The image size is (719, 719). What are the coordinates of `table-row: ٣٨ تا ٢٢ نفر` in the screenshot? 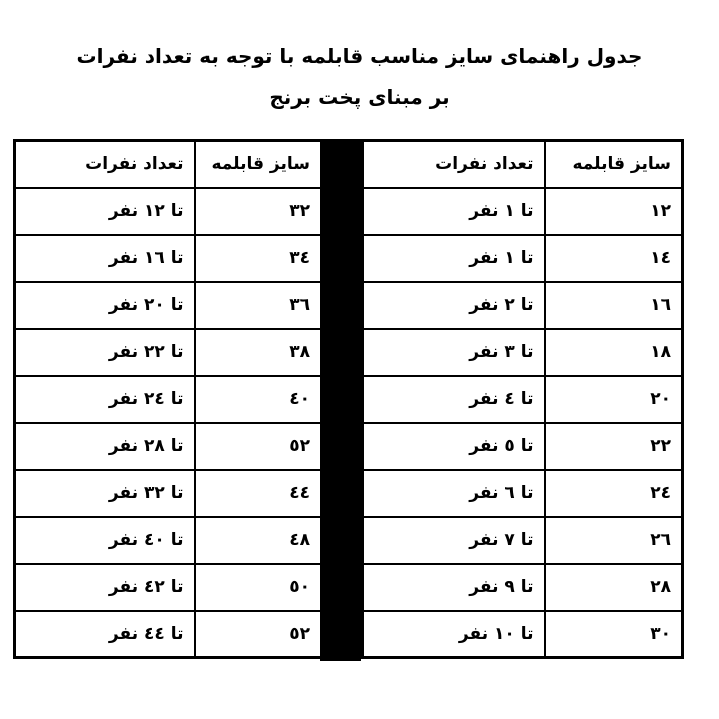 It's located at (168, 352).